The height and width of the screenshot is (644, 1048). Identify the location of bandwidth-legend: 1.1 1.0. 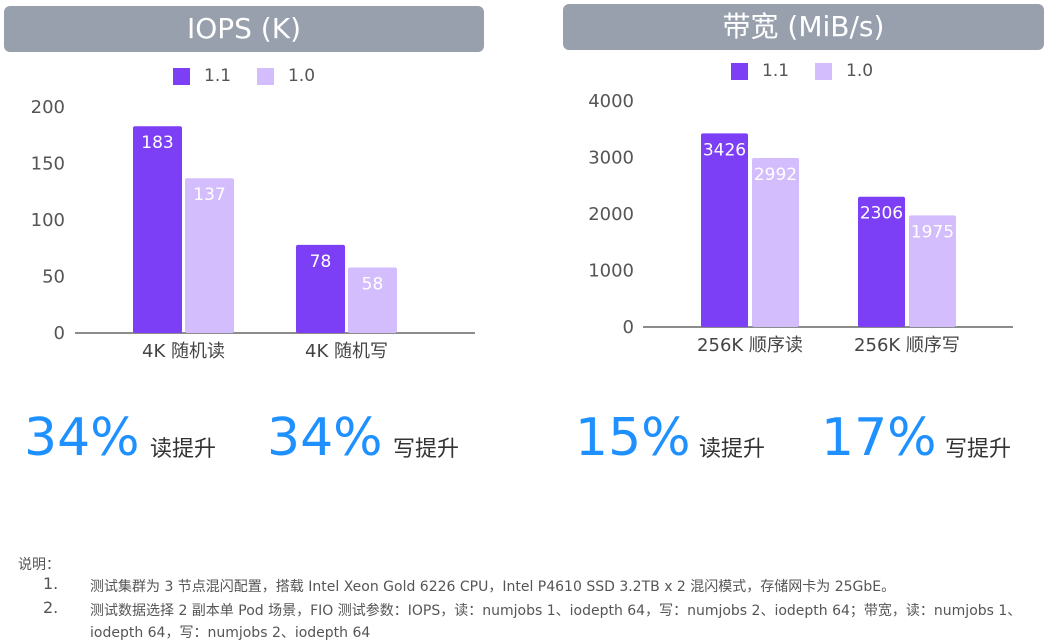
(831, 72).